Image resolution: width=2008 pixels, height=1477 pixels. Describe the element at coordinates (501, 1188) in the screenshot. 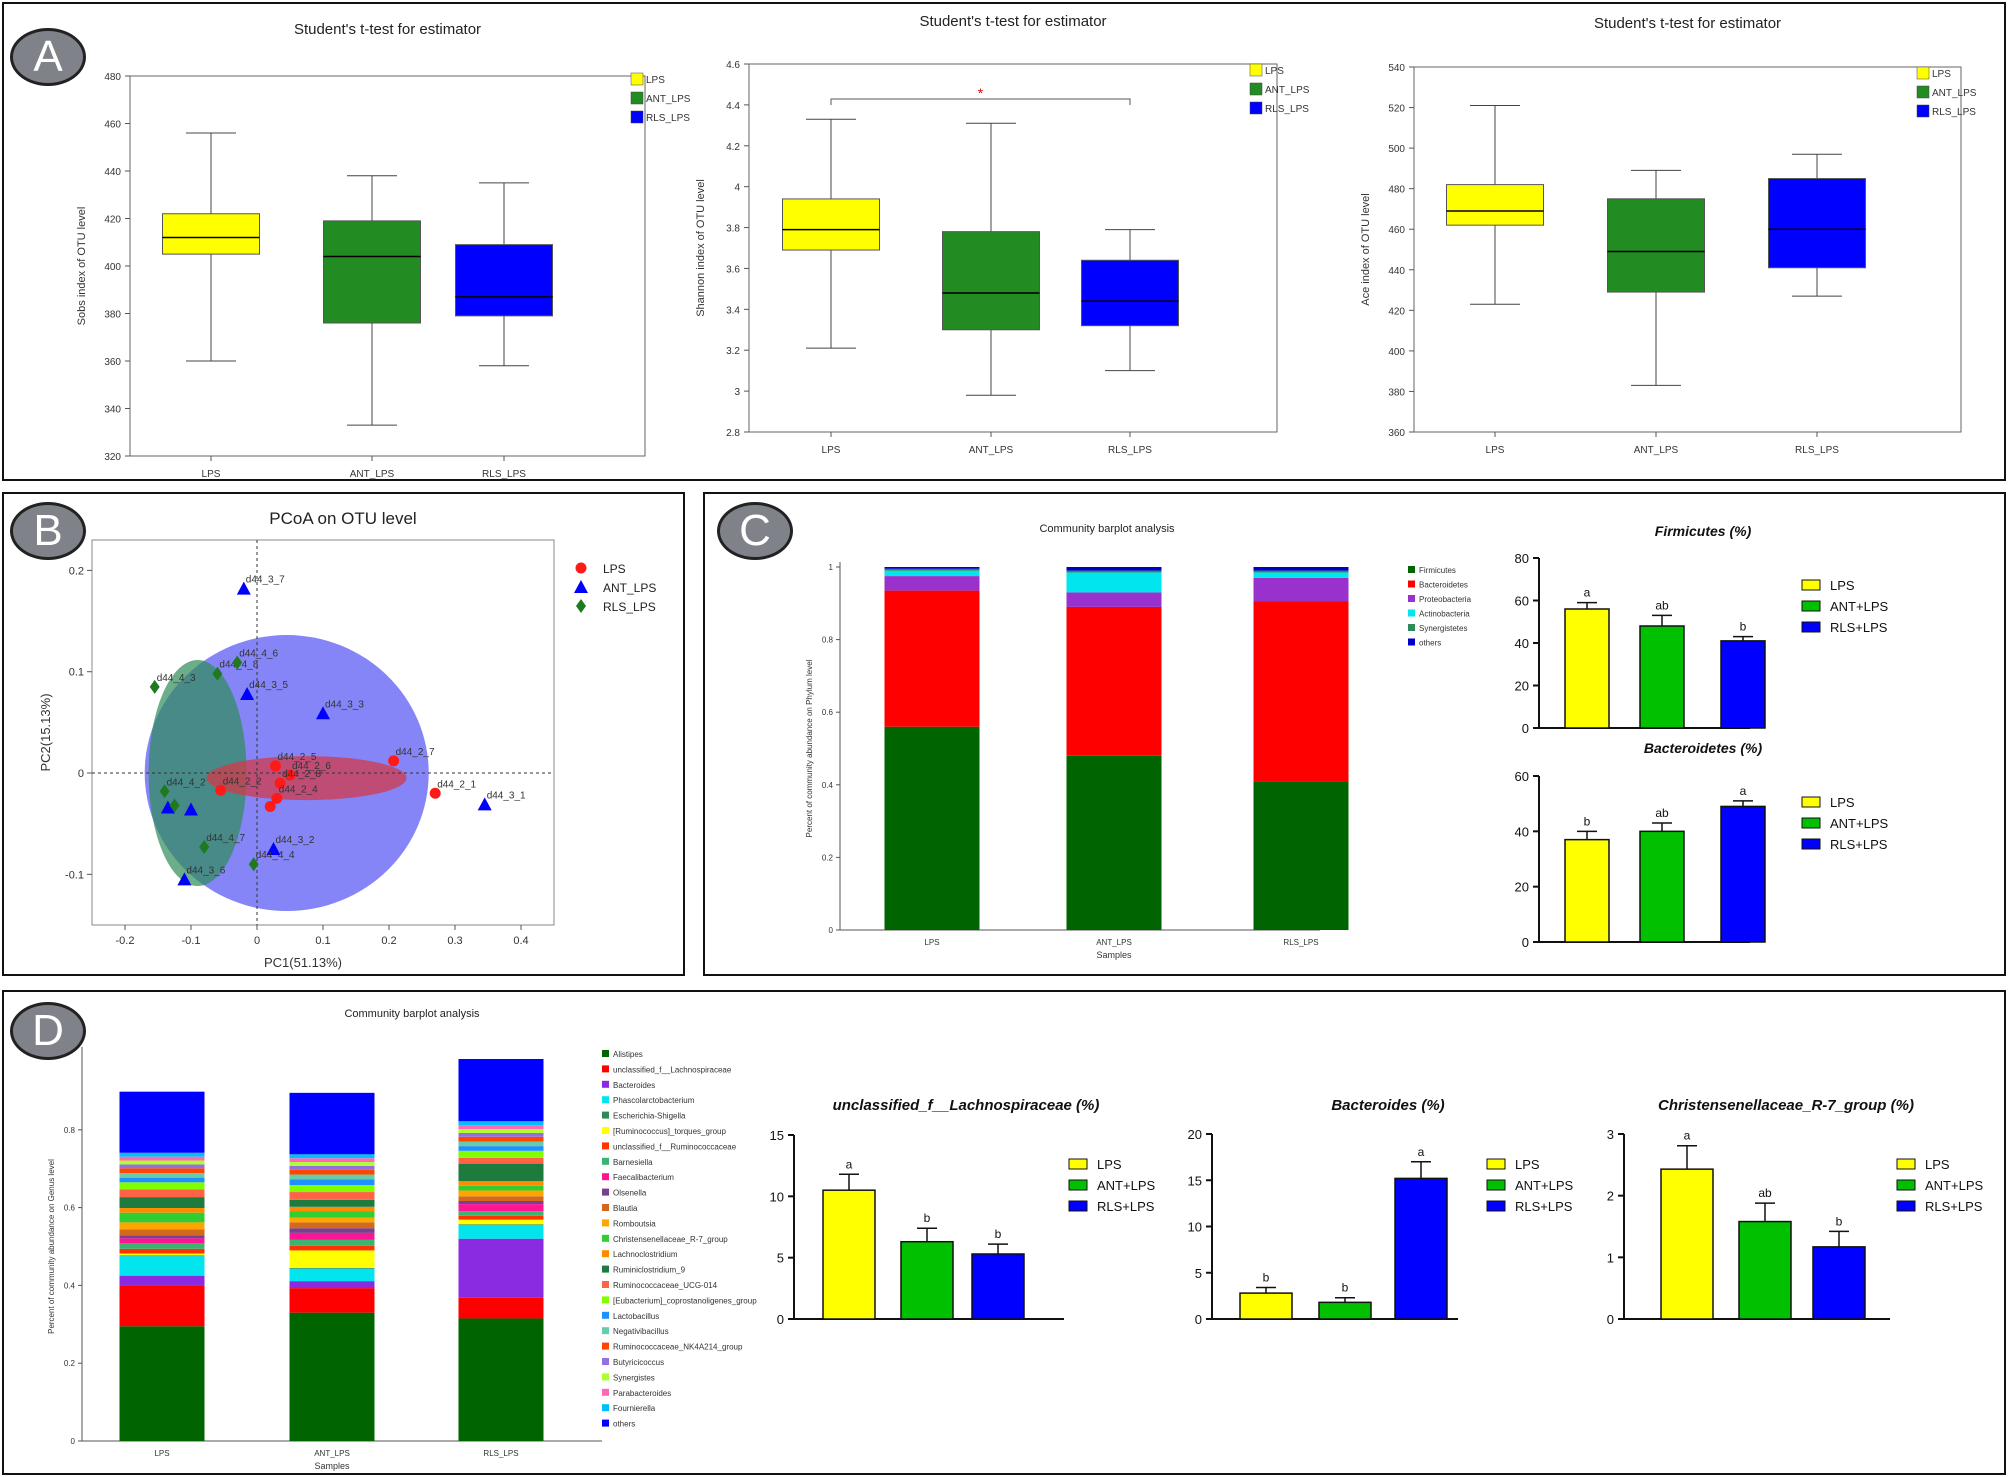

I see `bar-segment-christensenellaceae-r-7-group` at that location.